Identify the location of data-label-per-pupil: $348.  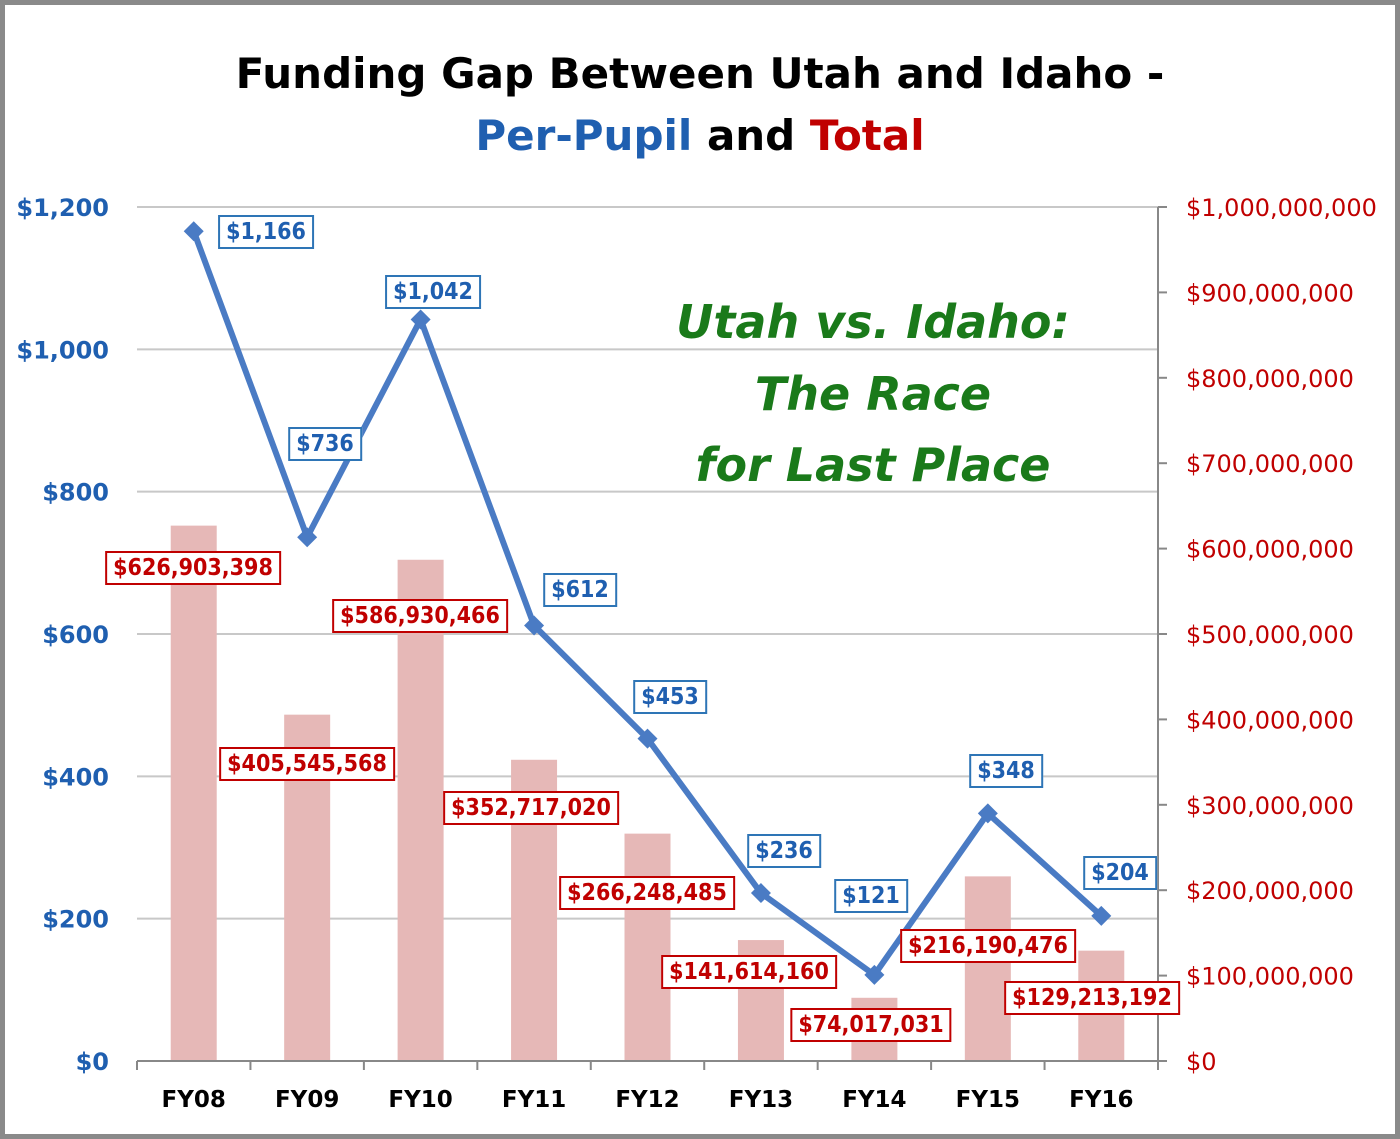
(1006, 771).